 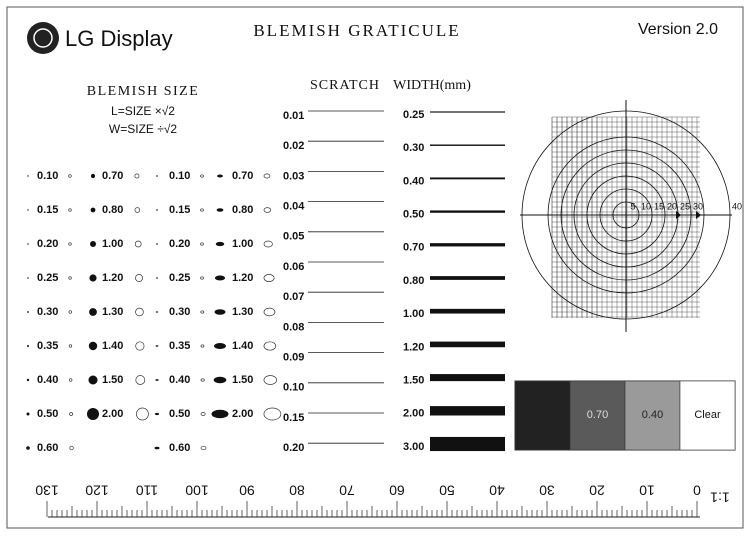 What do you see at coordinates (672, 206) in the screenshot?
I see `ring-label: 20` at bounding box center [672, 206].